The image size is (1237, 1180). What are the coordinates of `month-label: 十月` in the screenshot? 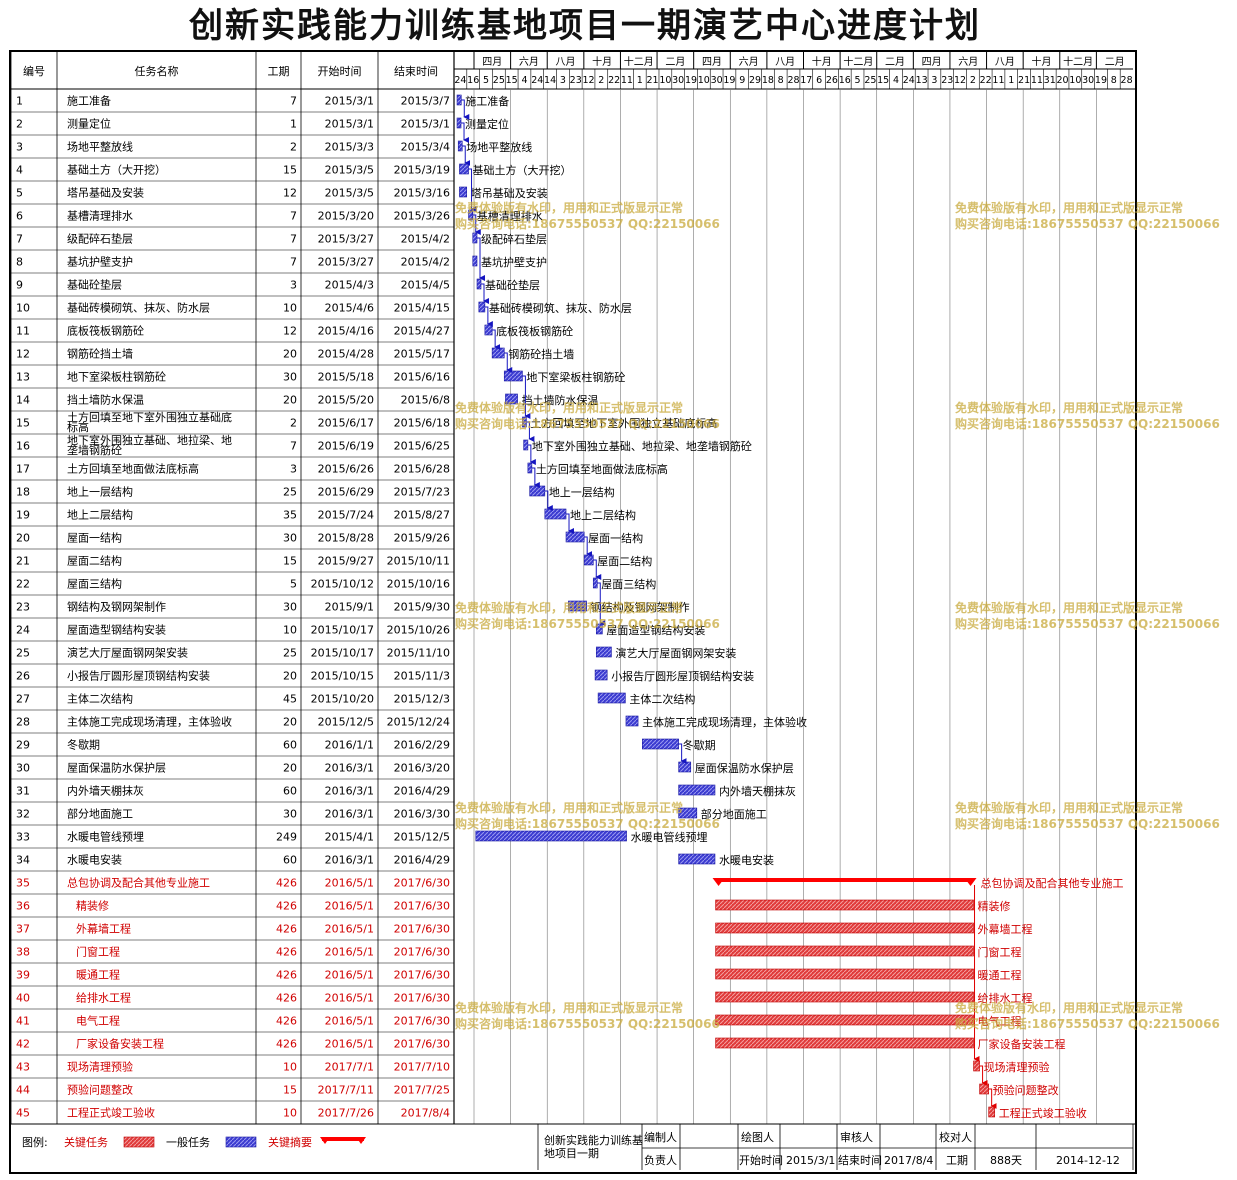 It's located at (602, 61).